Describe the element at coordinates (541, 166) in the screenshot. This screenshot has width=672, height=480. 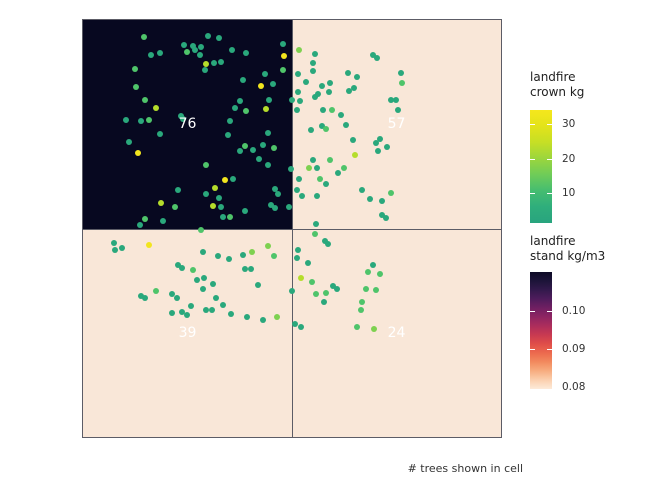
I see `colorbar-crown` at that location.